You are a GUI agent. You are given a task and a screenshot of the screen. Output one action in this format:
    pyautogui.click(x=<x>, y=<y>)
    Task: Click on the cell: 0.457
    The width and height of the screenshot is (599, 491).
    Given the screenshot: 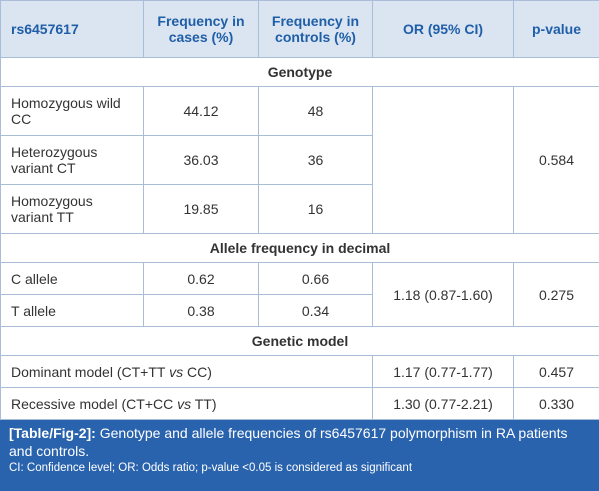 What is the action you would take?
    pyautogui.click(x=556, y=371)
    